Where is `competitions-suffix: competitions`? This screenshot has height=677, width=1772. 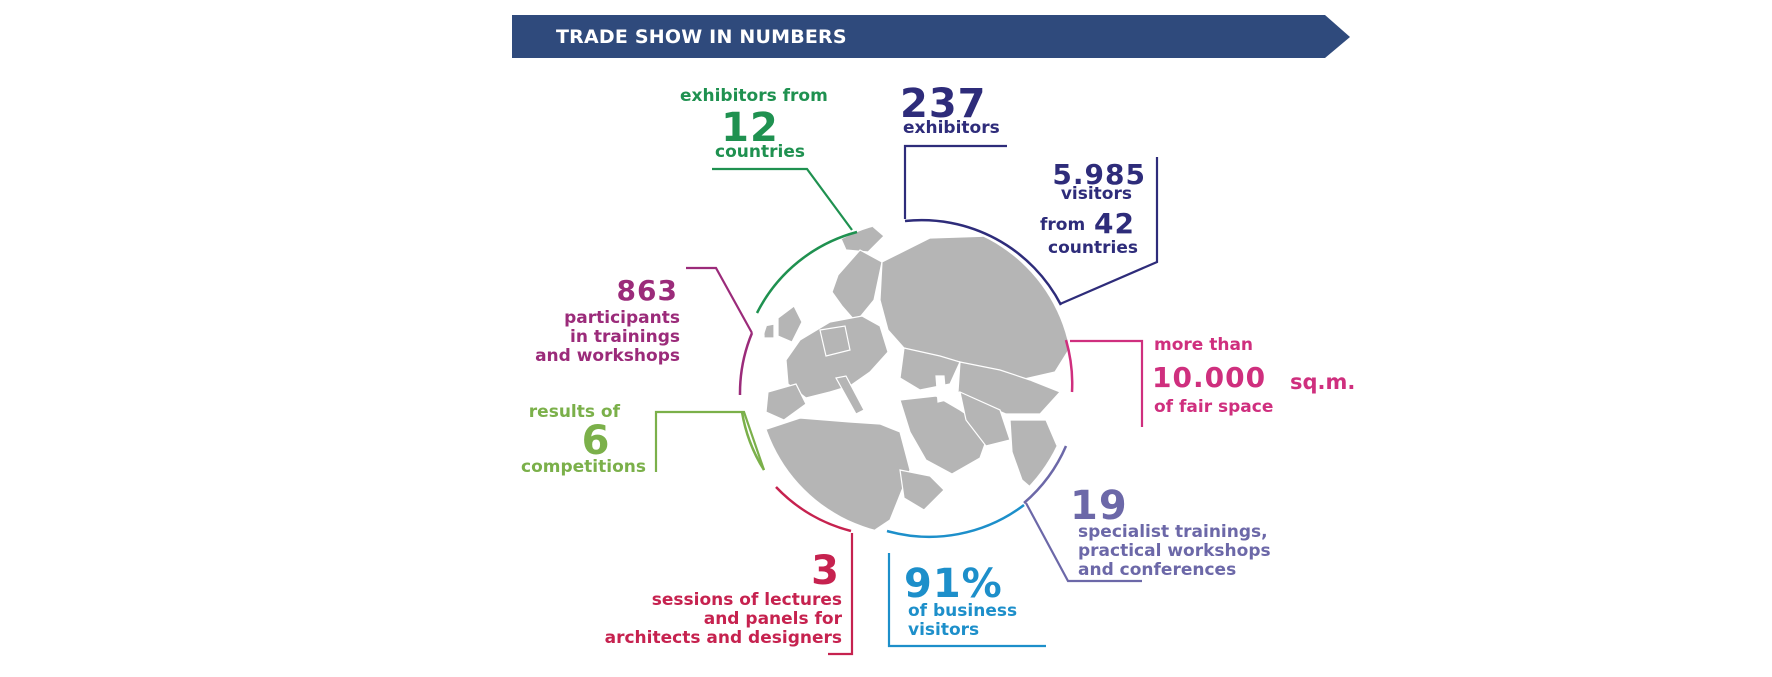
competitions-suffix: competitions is located at coordinates (583, 467).